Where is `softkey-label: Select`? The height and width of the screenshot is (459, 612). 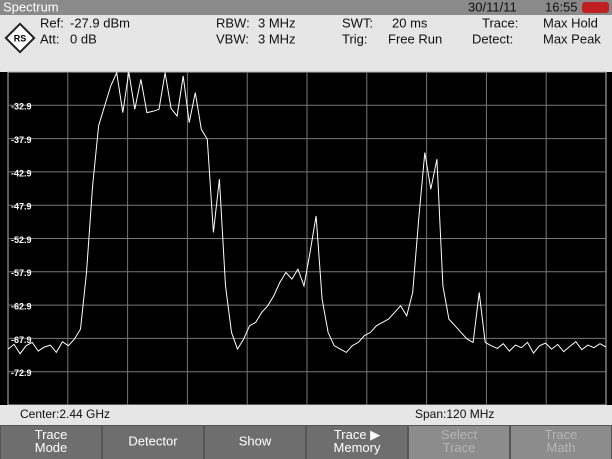
softkey-label: Select is located at coordinates (459, 434).